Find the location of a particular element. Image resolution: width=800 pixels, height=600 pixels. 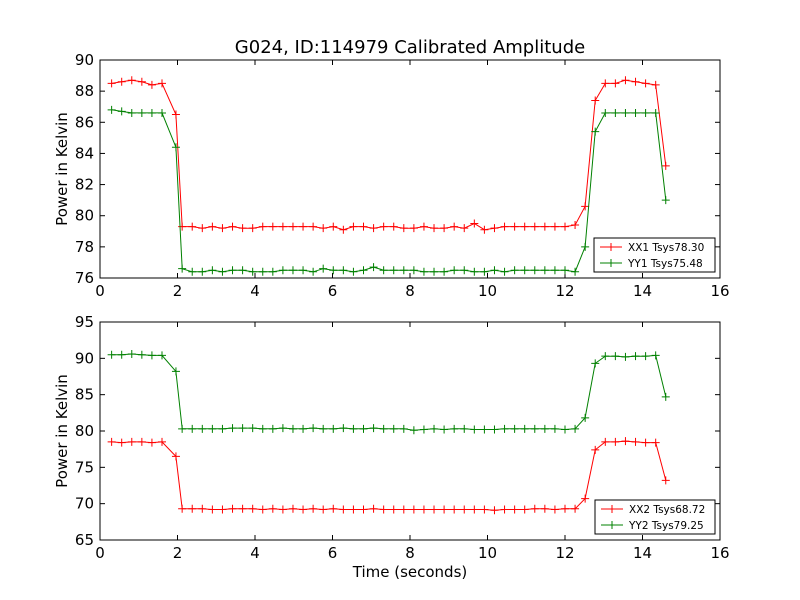

legend: XX1 Tsys78.30 YY1 Tsys75.48 is located at coordinates (654, 255).